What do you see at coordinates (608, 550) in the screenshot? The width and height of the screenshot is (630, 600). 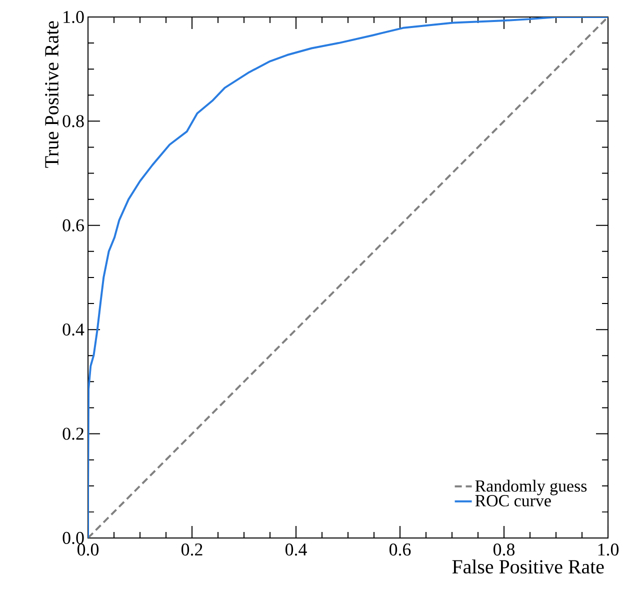 I see `x-tick-label: 1.0` at bounding box center [608, 550].